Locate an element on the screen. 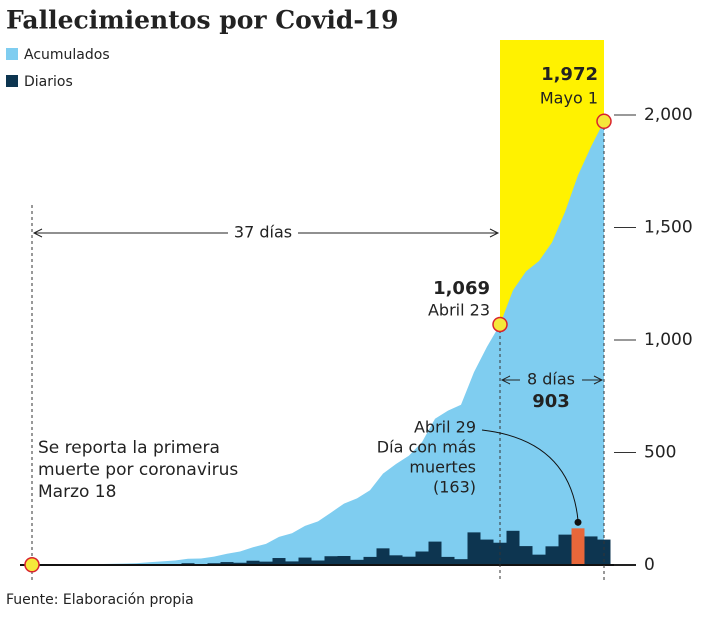 The height and width of the screenshot is (624, 704). peak-note: muertes is located at coordinates (442, 467).